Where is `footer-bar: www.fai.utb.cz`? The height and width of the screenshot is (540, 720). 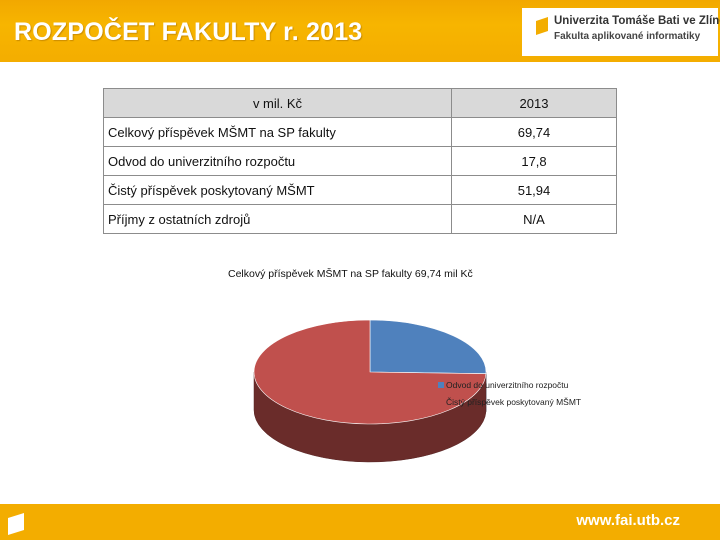
footer-bar: www.fai.utb.cz is located at coordinates (360, 522).